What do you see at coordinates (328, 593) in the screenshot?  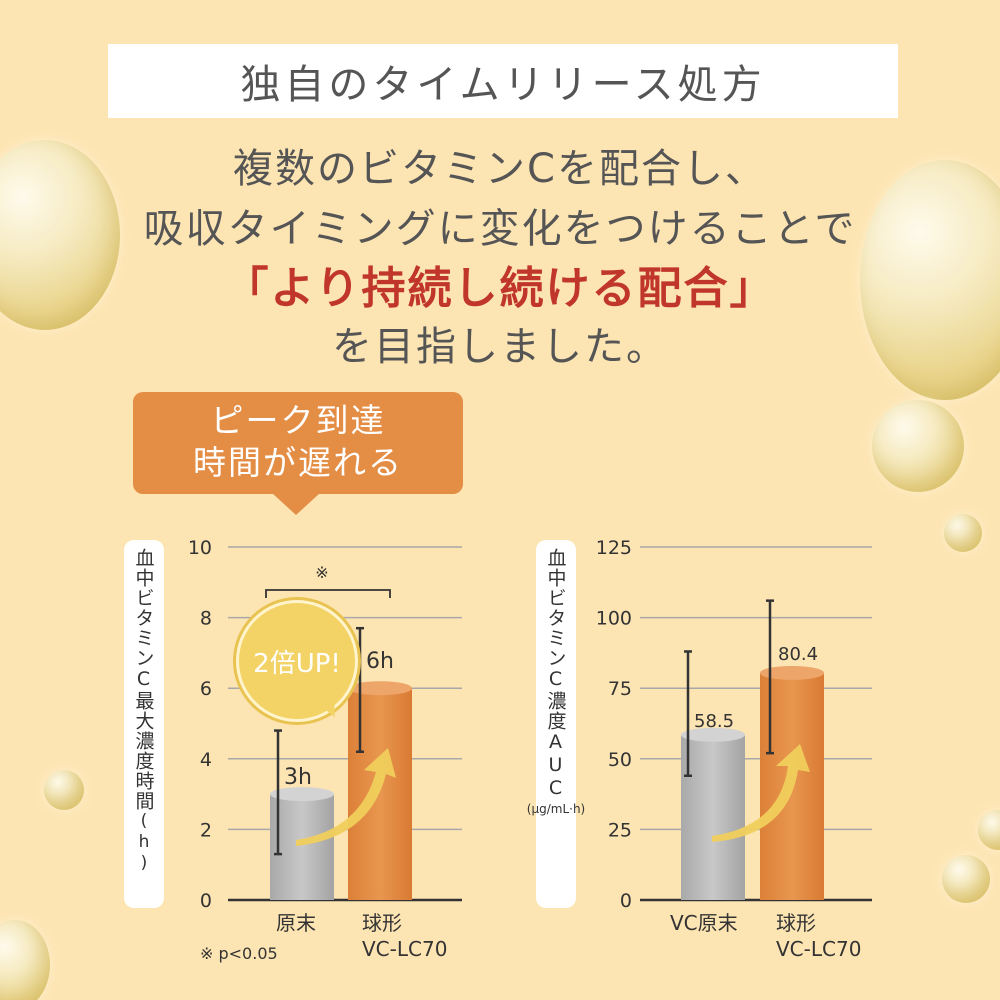 I see `significance-bracket` at bounding box center [328, 593].